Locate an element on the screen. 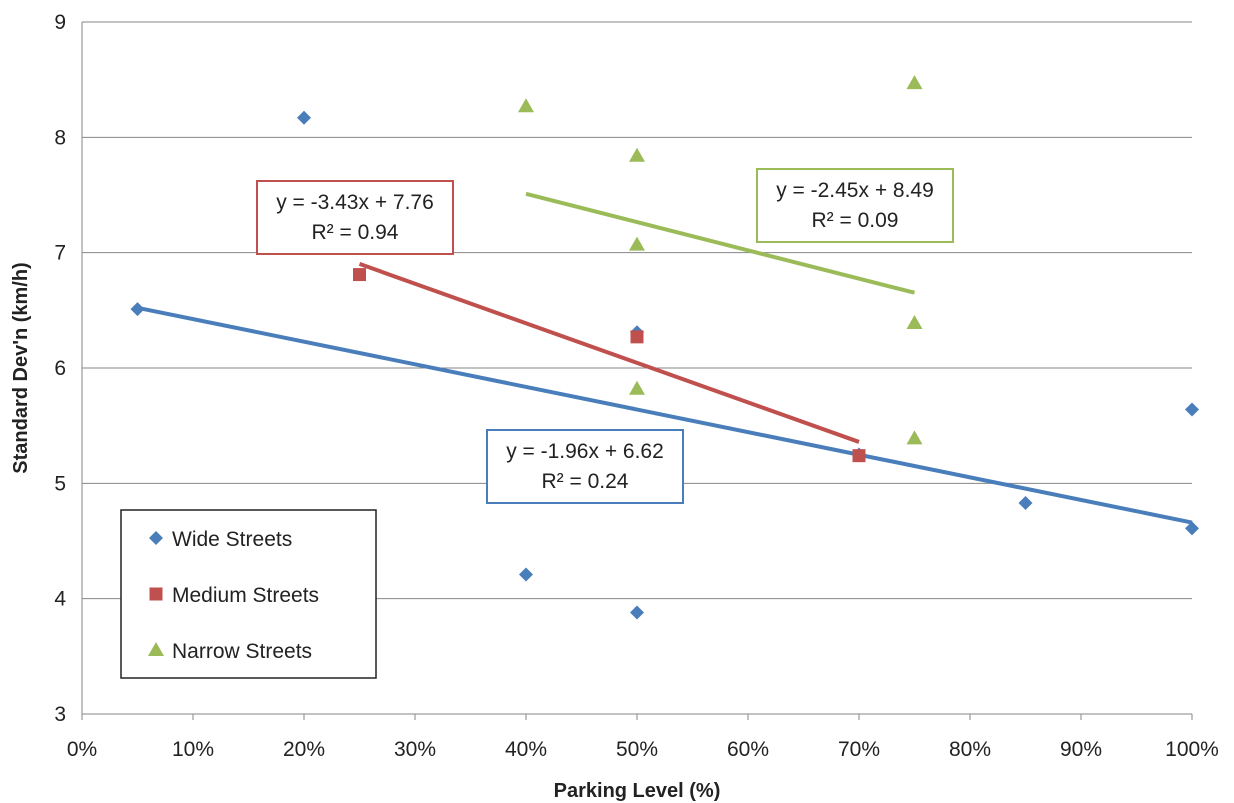  x-tick-label: 50% is located at coordinates (637, 749).